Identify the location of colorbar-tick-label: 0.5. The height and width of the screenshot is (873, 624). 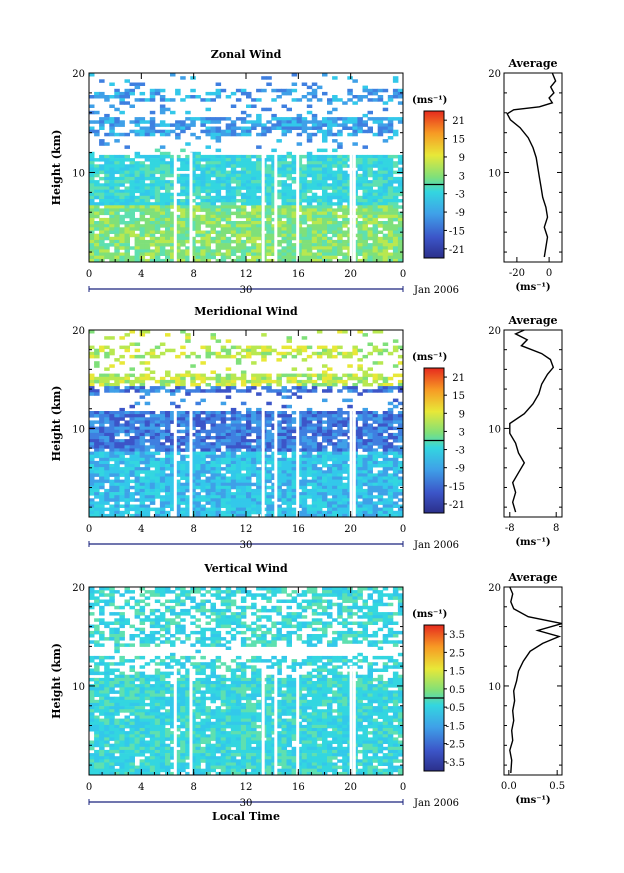
(457, 690).